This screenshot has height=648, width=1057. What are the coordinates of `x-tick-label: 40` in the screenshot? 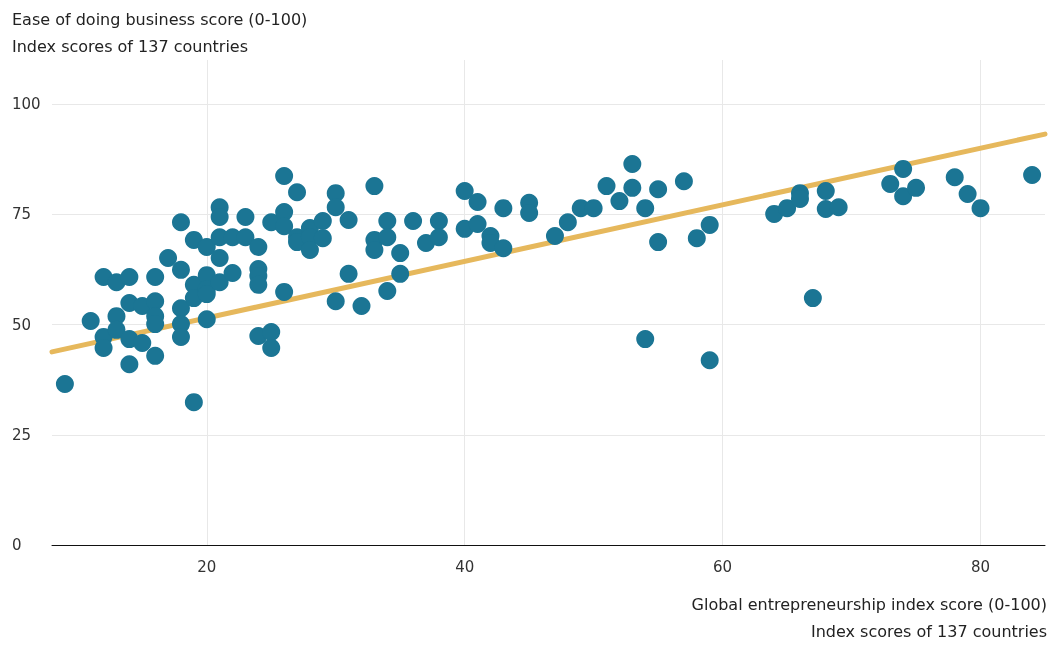 It's located at (465, 566).